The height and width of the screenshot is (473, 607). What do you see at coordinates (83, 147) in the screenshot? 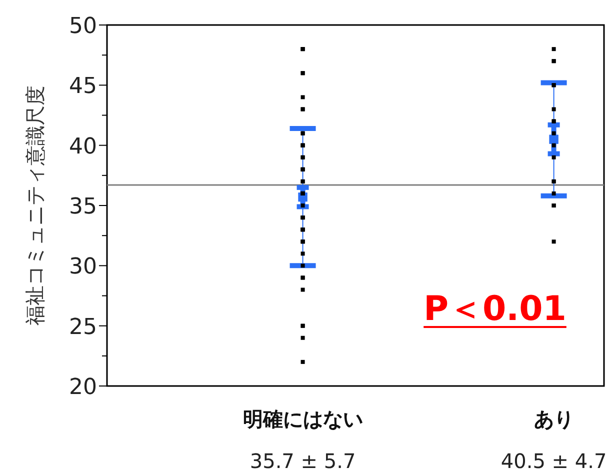
I see `y-tick-label: 40` at bounding box center [83, 147].